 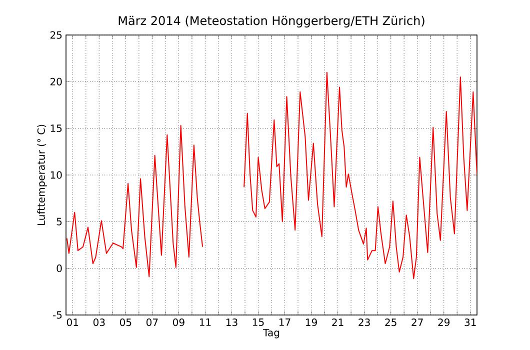 What do you see at coordinates (258, 322) in the screenshot?
I see `x-tick-label: 15` at bounding box center [258, 322].